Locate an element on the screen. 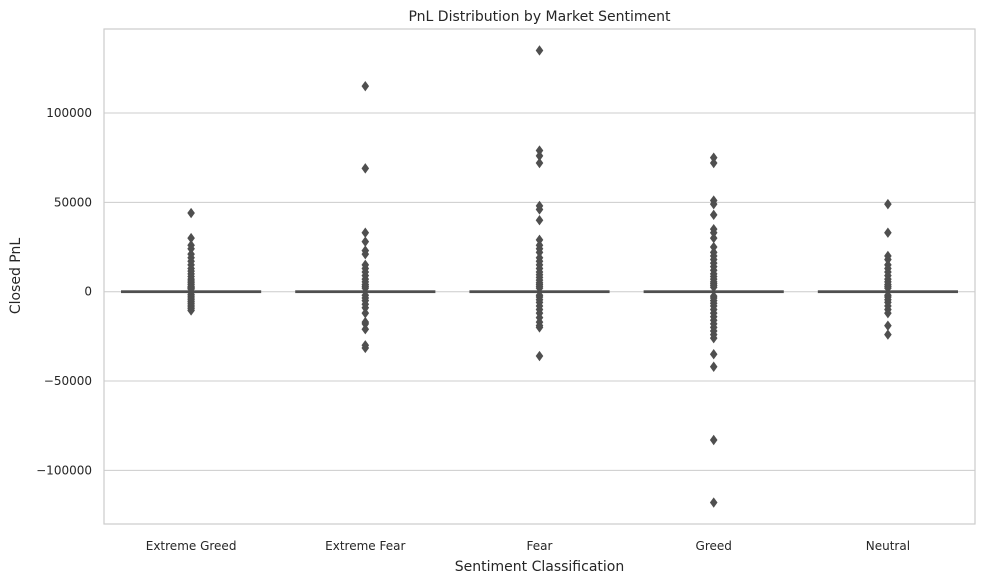 The width and height of the screenshot is (984, 584). y-axis-label: Closed PnL is located at coordinates (16, 276).